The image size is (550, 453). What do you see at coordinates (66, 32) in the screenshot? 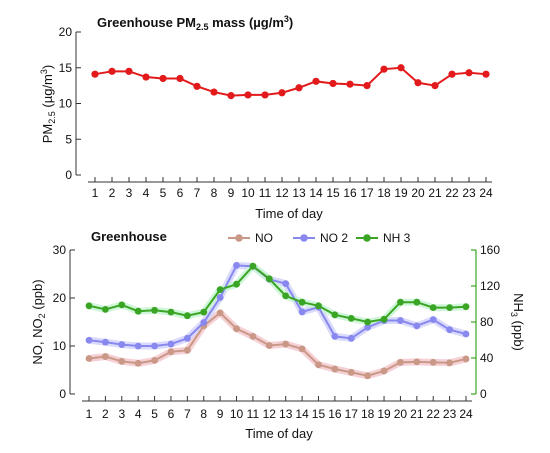
I see `top-y-tick-label: 20` at bounding box center [66, 32].